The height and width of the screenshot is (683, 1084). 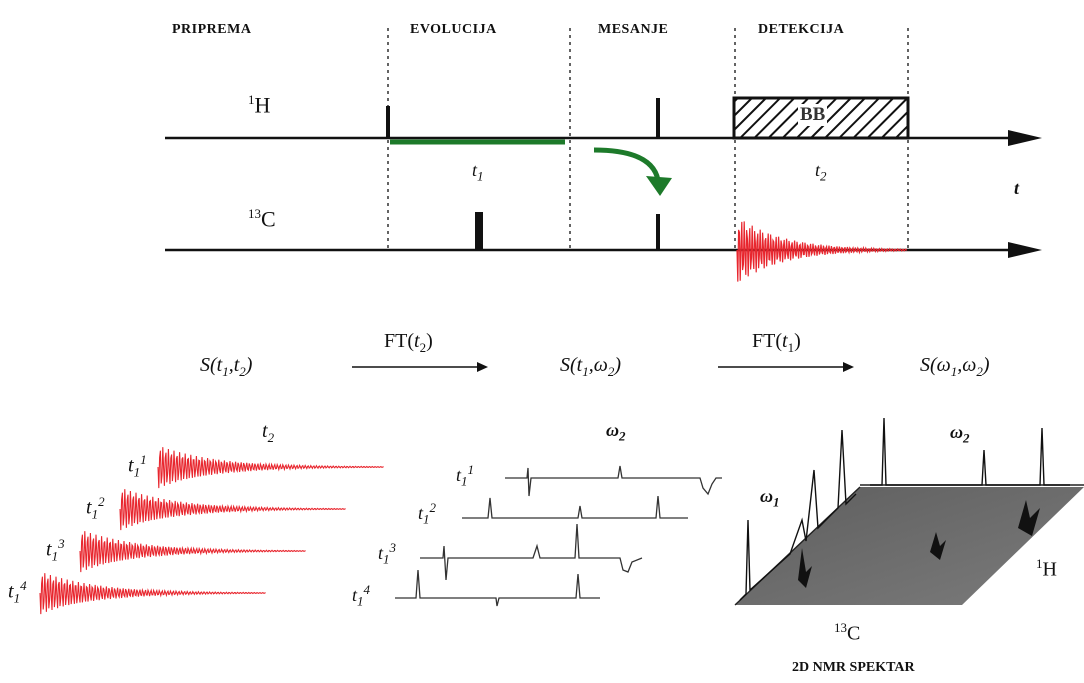 I want to click on signal-freq-freq: S(ω1,ω2), so click(x=955, y=366).